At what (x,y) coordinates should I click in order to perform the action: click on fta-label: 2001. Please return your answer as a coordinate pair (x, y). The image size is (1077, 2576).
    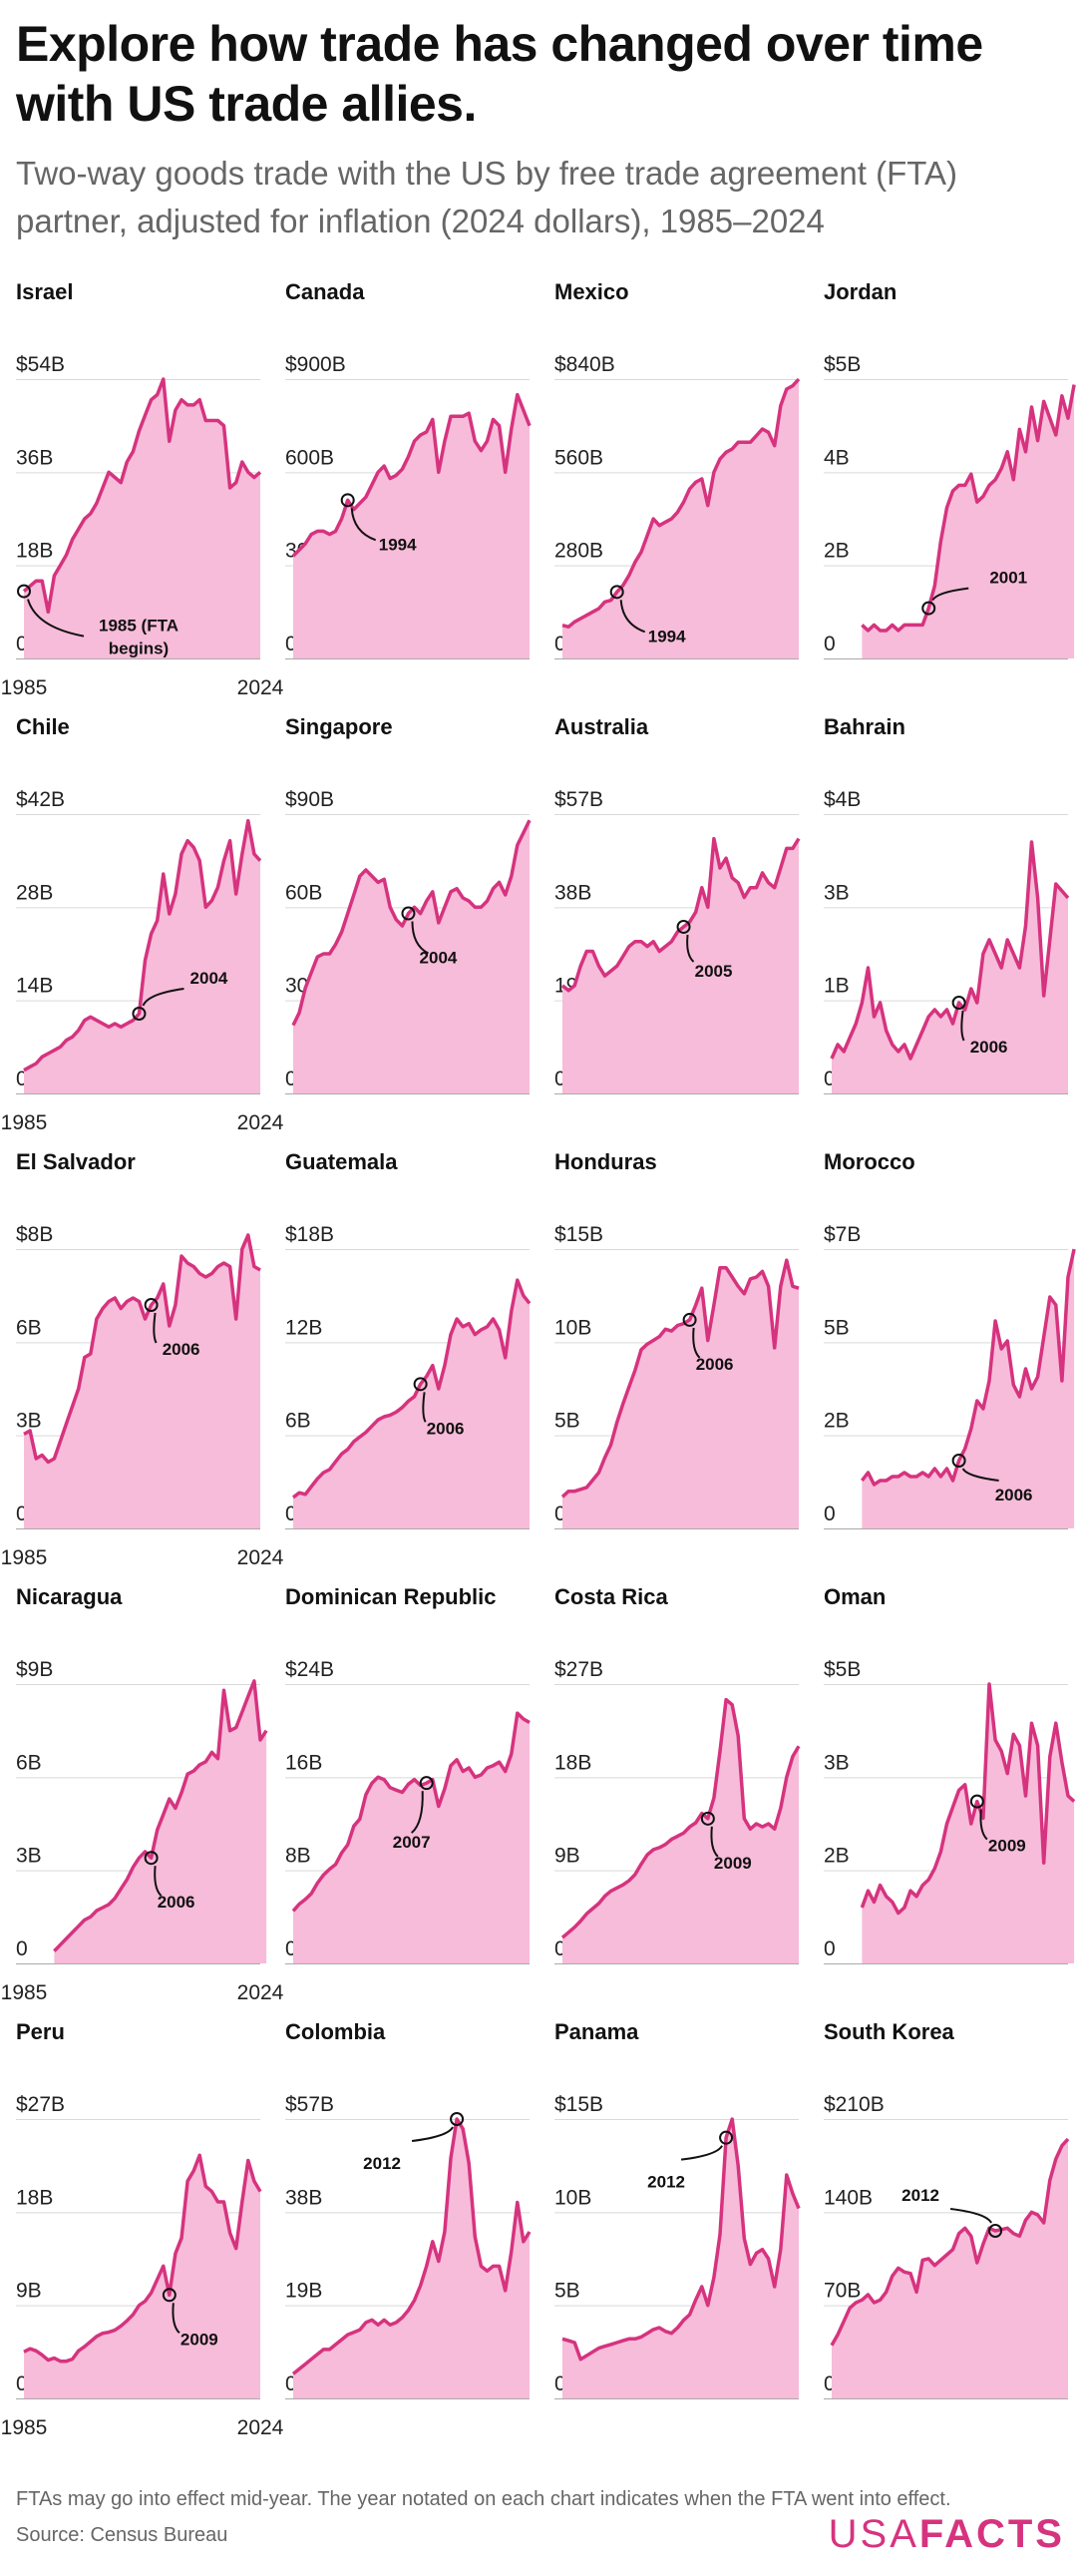
    Looking at the image, I should click on (1008, 578).